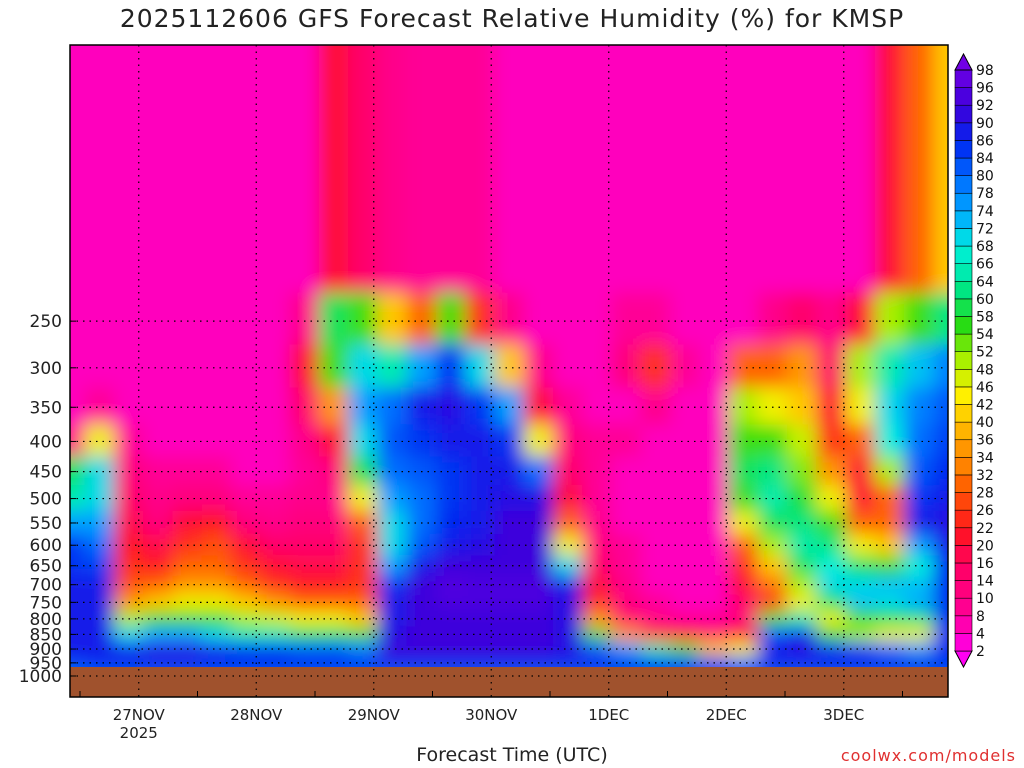 The image size is (1024, 768). What do you see at coordinates (985, 476) in the screenshot?
I see `colorbar-label: 32` at bounding box center [985, 476].